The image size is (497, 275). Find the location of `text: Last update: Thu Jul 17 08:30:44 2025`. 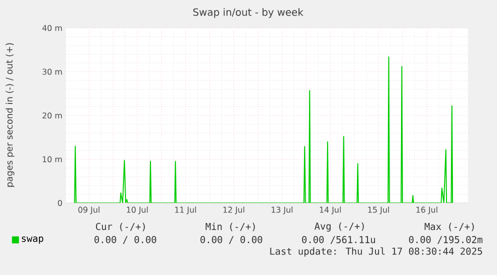

text: Last update: Thu Jul 17 08:30:44 2025 is located at coordinates (376, 252).